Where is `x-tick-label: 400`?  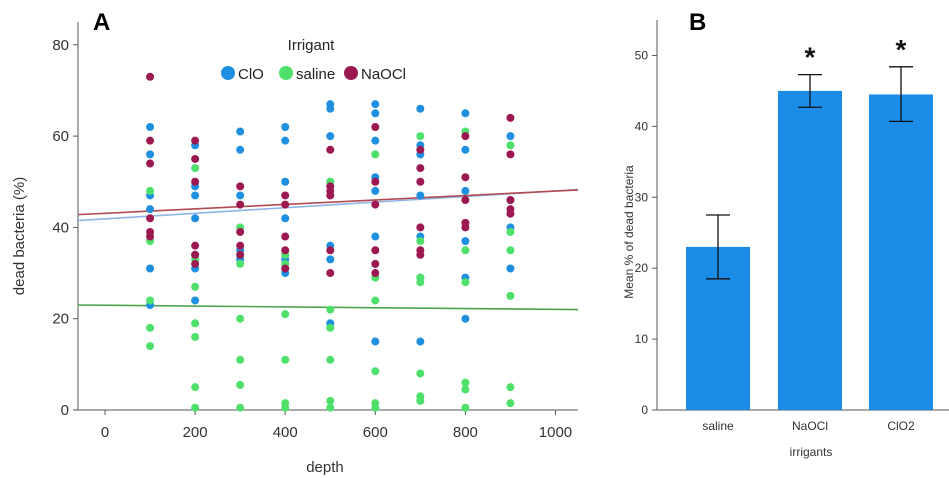 x-tick-label: 400 is located at coordinates (285, 432).